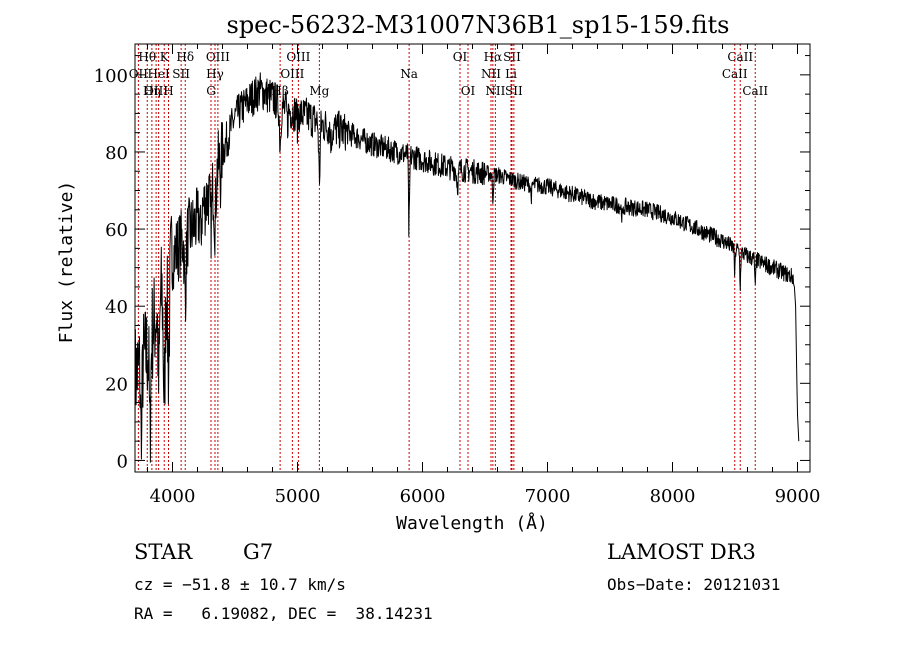  I want to click on chart-title: spec-56232-M31007N36B1_sp15-159.fits, so click(478, 25).